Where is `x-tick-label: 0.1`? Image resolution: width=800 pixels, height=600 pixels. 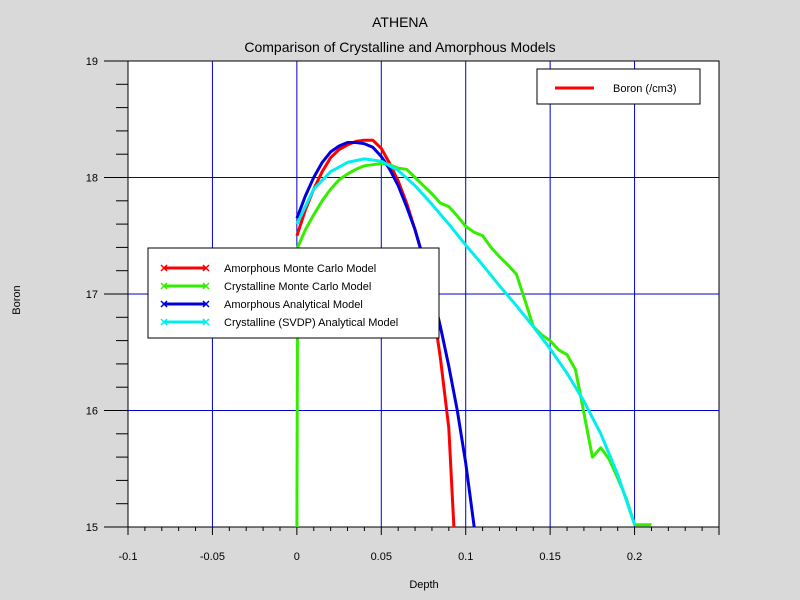 x-tick-label: 0.1 is located at coordinates (465, 557).